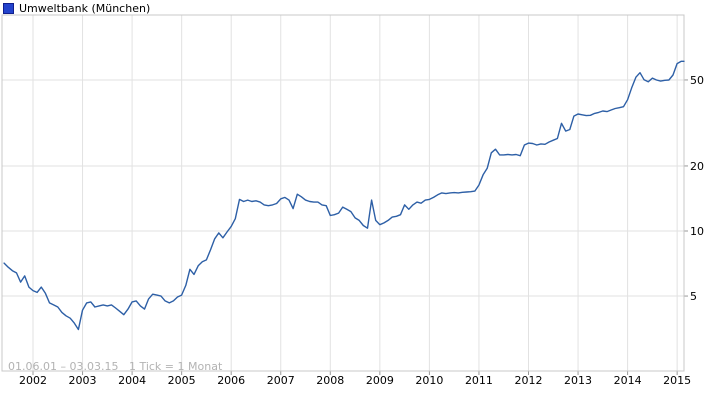 The image size is (726, 405). Describe the element at coordinates (83, 380) in the screenshot. I see `x-axis-label: 2003` at that location.